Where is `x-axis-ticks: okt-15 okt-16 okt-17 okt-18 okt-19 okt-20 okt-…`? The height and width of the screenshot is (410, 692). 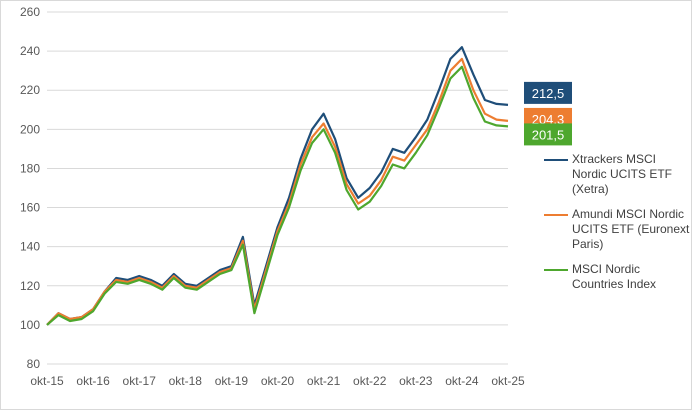
x-axis-ticks: okt-15 okt-16 okt-17 okt-18 okt-19 okt-20 okt-… is located at coordinates (277, 381).